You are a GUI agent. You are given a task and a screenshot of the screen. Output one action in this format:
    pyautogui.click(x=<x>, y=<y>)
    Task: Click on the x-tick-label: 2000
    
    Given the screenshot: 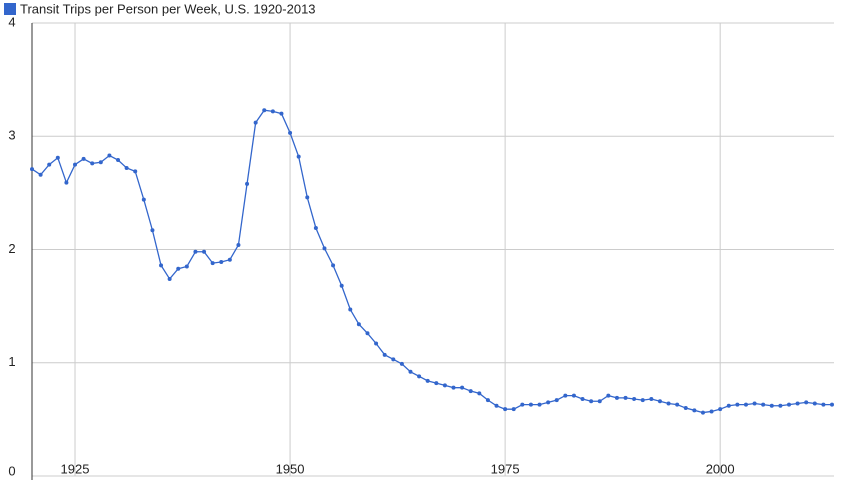 What is the action you would take?
    pyautogui.click(x=720, y=468)
    